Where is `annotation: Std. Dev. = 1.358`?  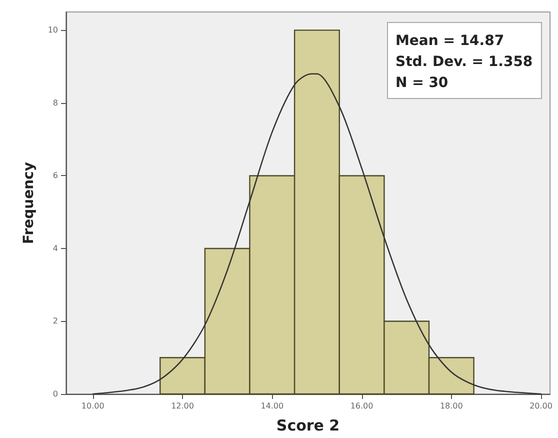 annotation: Std. Dev. = 1.358 is located at coordinates (464, 62).